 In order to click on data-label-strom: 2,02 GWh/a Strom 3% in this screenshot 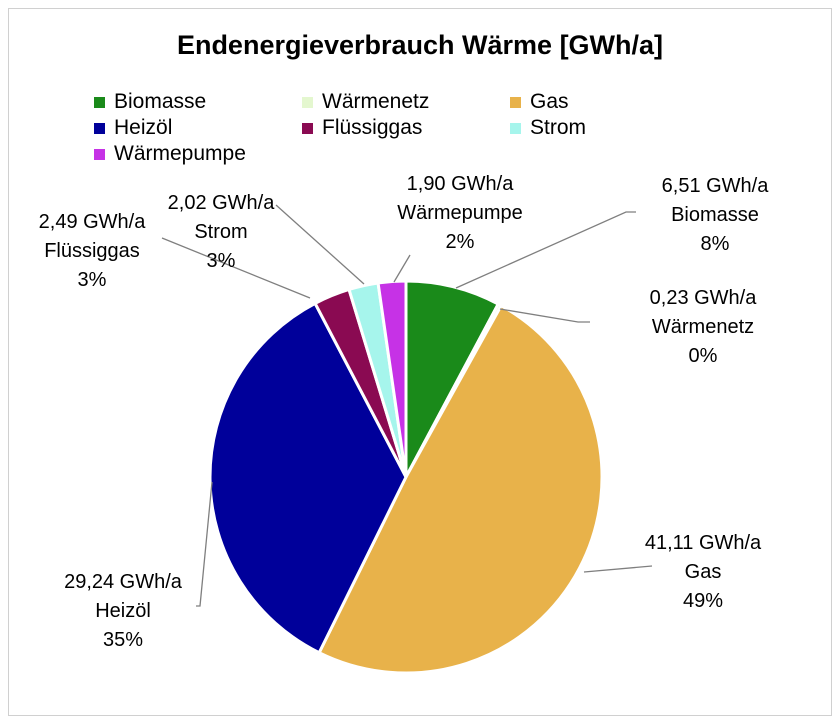, I will do `click(221, 232)`.